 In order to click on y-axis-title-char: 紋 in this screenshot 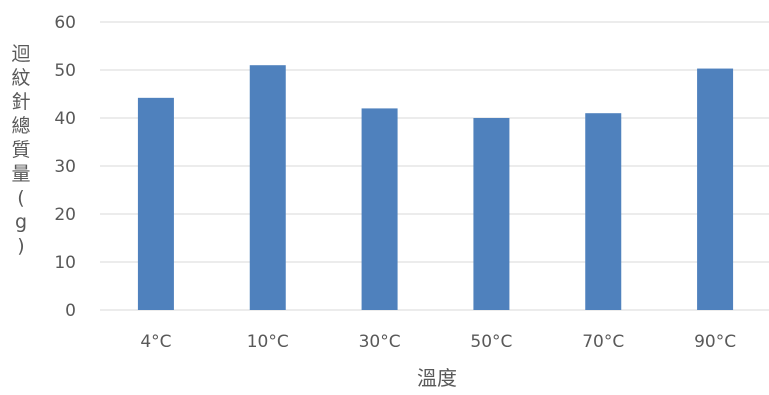, I will do `click(21, 78)`.